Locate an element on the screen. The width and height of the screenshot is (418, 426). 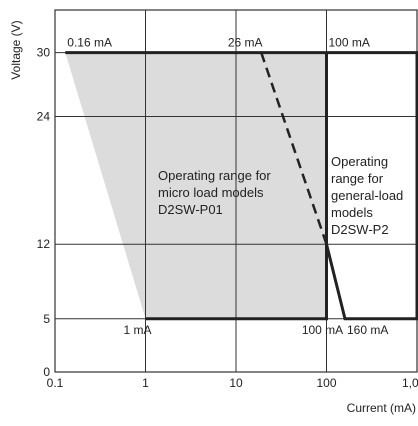
general-load-region-label: range for is located at coordinates (357, 178).